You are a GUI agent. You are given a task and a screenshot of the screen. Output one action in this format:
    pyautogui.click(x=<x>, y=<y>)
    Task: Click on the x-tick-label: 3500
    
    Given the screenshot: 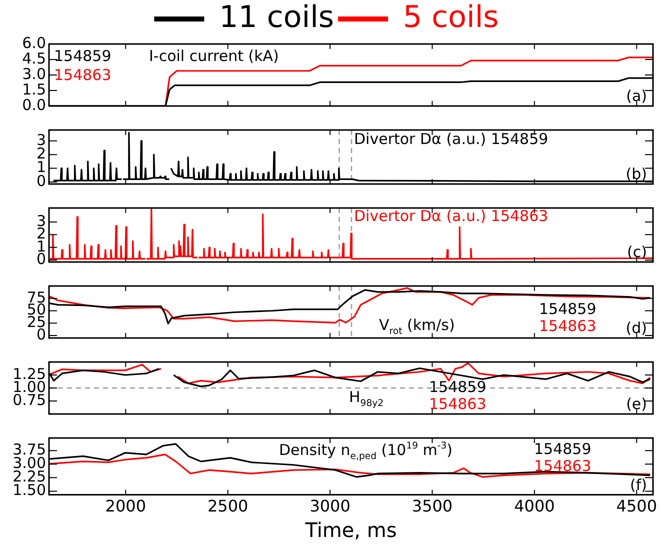 What is the action you would take?
    pyautogui.click(x=432, y=506)
    